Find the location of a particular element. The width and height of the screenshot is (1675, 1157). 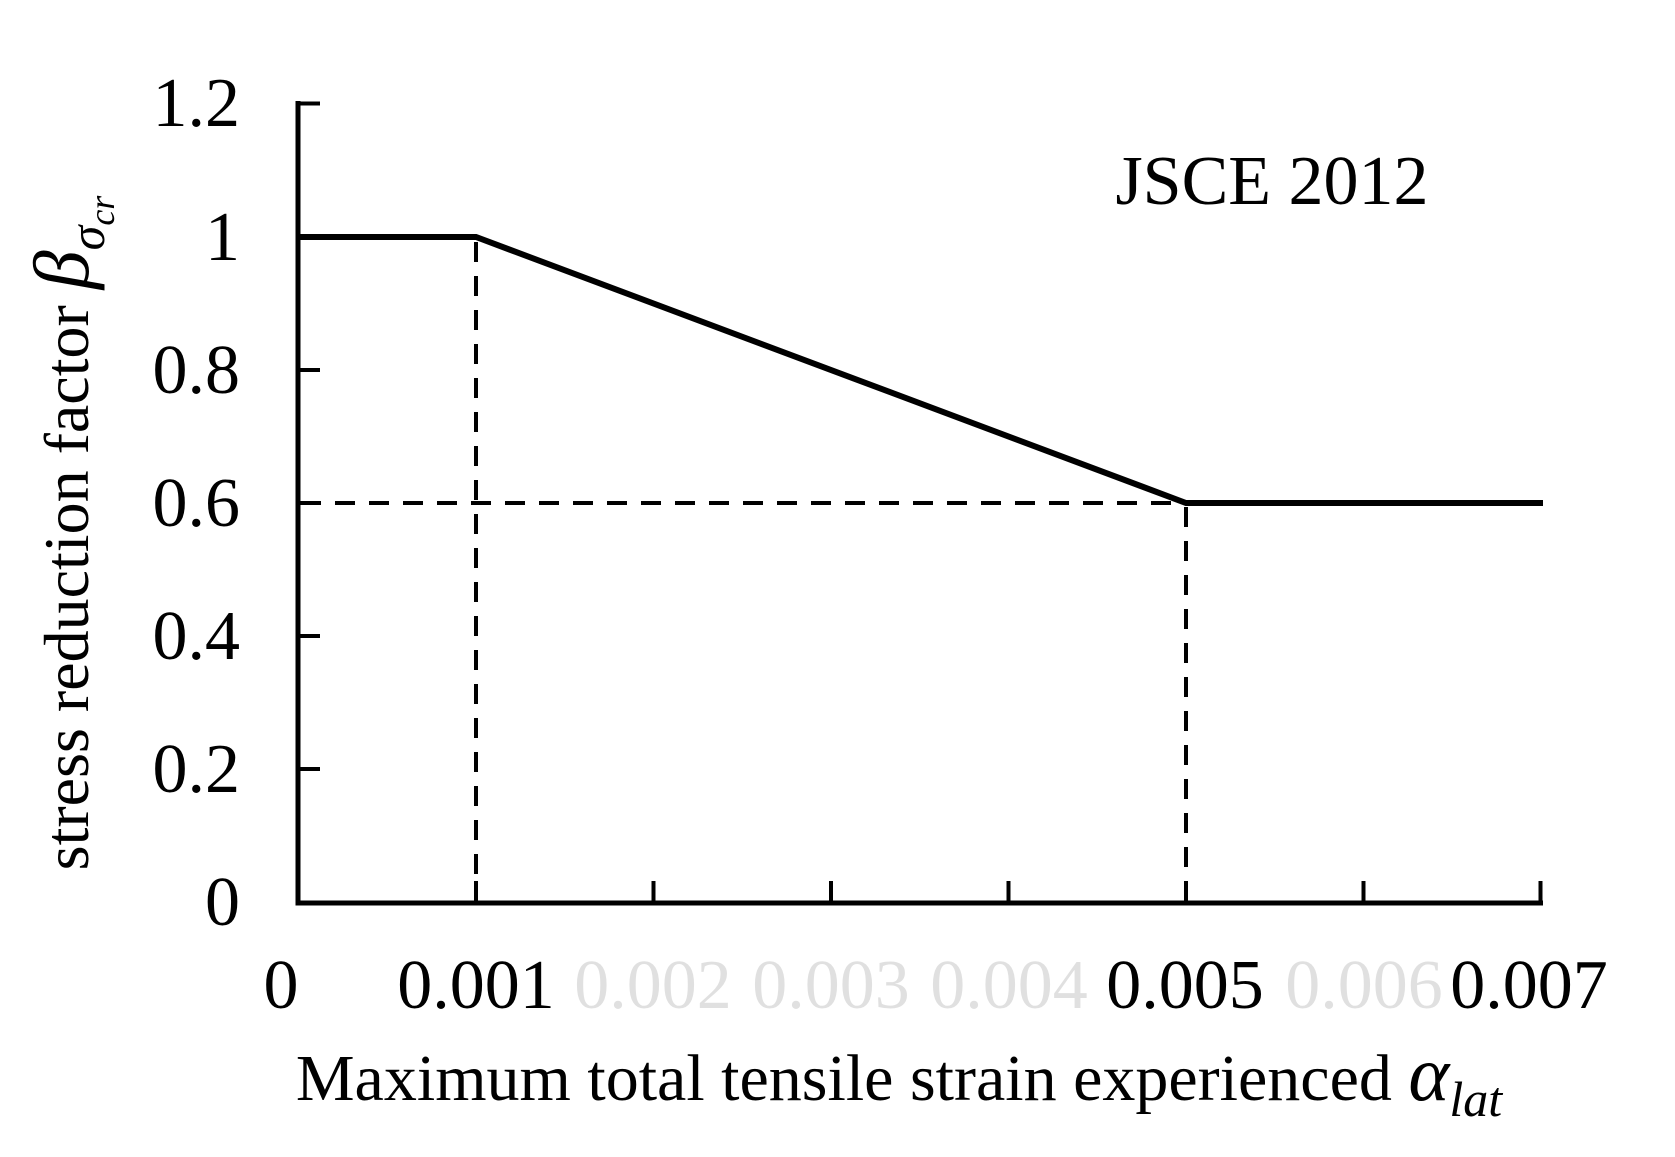

y-axis-title: stress reduction factor βσcr is located at coordinates (70, 533).